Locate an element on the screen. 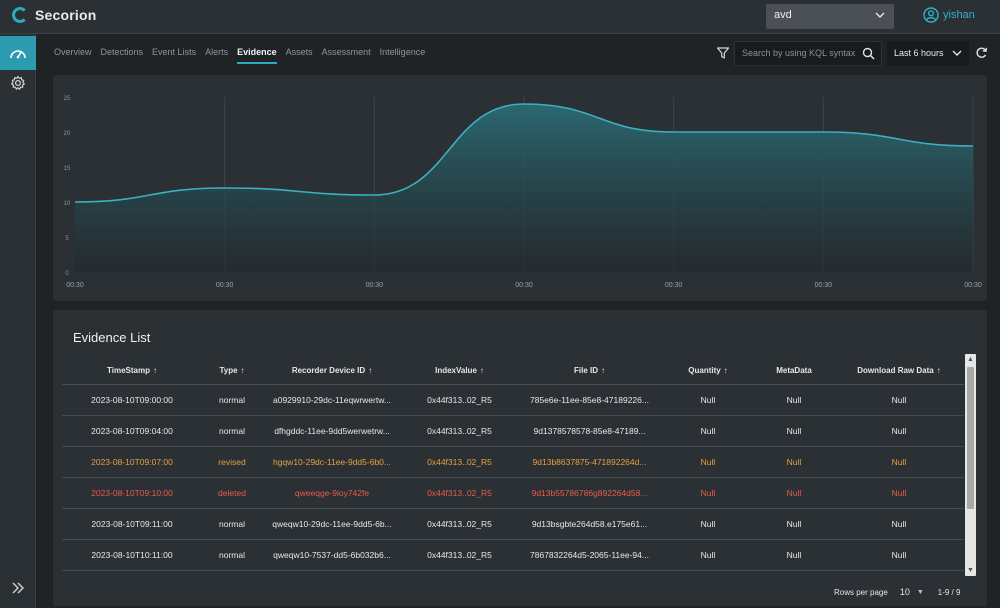 Image resolution: width=1000 pixels, height=608 pixels. column-header-label: Recorder Device ID is located at coordinates (328, 370).